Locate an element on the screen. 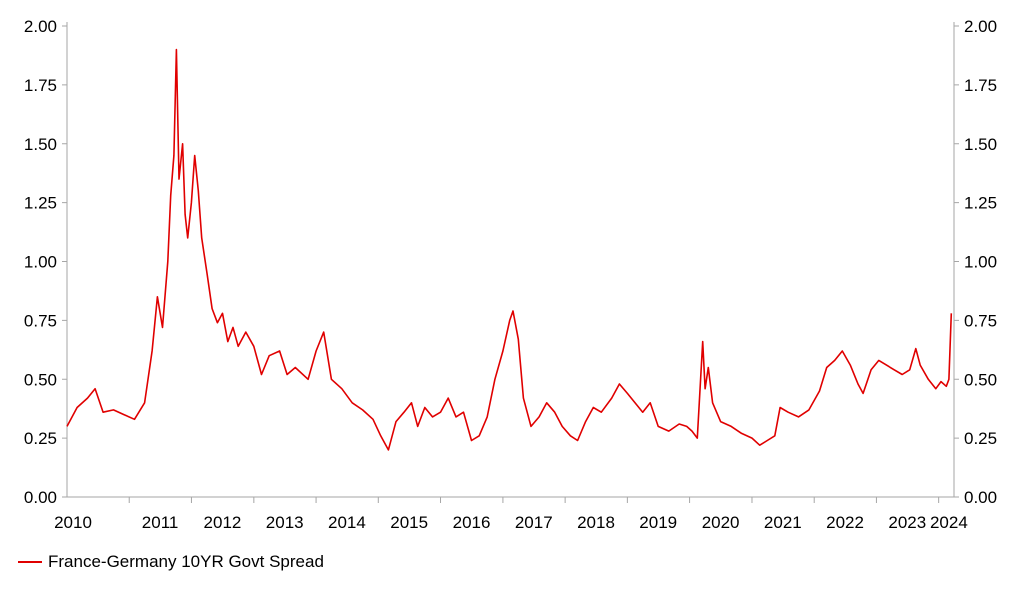 The height and width of the screenshot is (597, 1022). legend: France-Germany 10YR Govt Spread is located at coordinates (171, 562).